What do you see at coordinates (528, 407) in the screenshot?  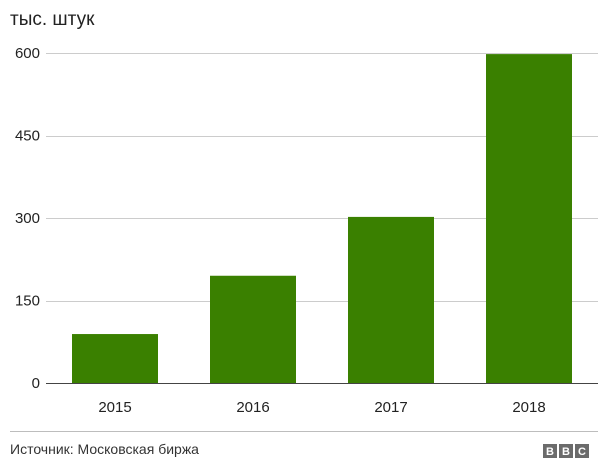 I see `x-tick-label-2018: 2018` at bounding box center [528, 407].